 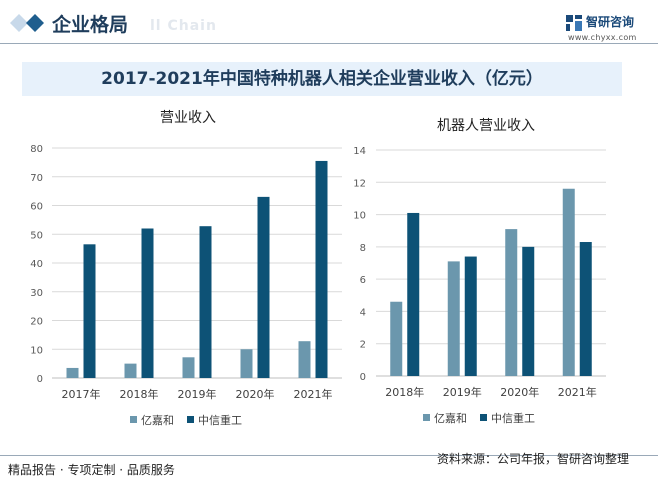 I want to click on chart-2-y-tick-label: 4, so click(x=363, y=312).